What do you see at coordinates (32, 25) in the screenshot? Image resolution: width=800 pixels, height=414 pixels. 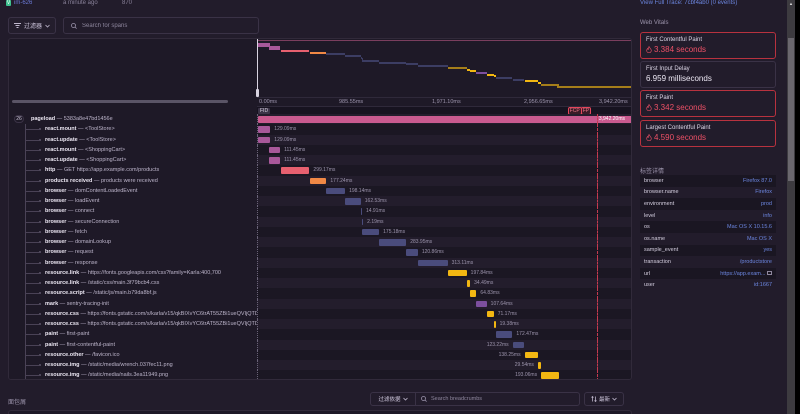 I see `filter-button: 过滤器` at bounding box center [32, 25].